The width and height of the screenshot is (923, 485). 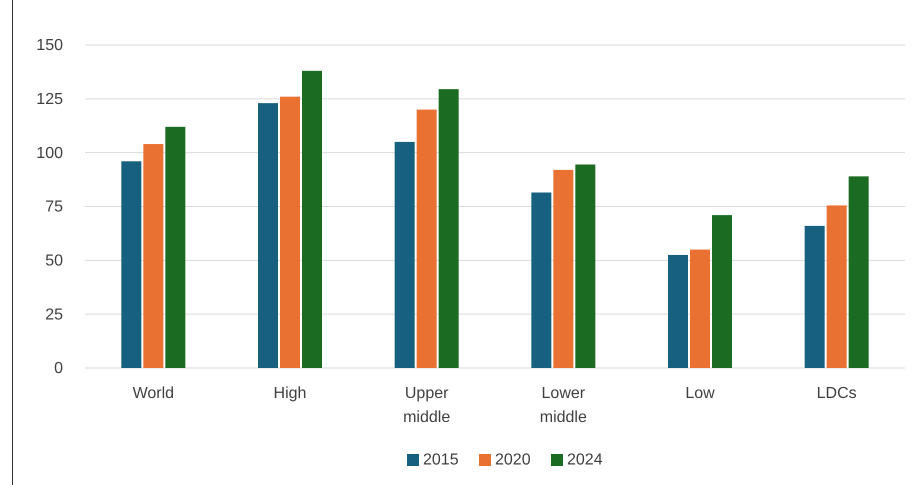 I want to click on x-tick-label: LDCs, so click(x=836, y=393).